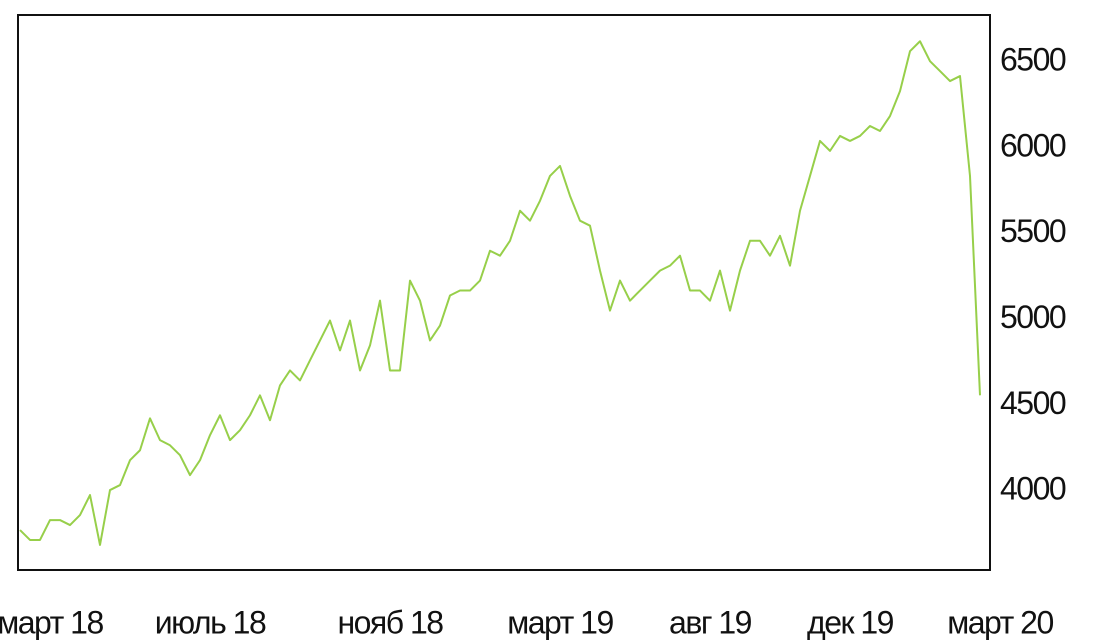 This screenshot has height=643, width=1097. What do you see at coordinates (1033, 145) in the screenshot?
I see `y-tick-label: 6000` at bounding box center [1033, 145].